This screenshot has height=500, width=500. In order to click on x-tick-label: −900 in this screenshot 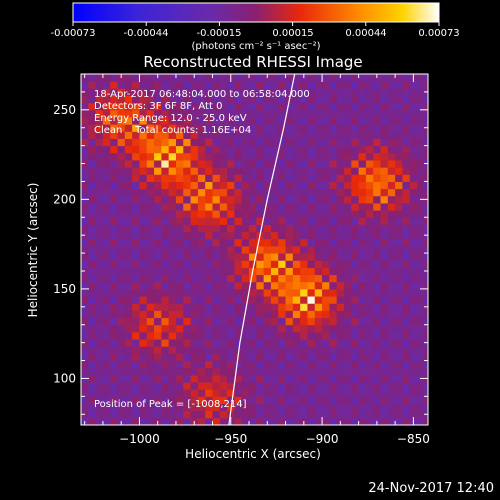, I will do `click(322, 439)`.